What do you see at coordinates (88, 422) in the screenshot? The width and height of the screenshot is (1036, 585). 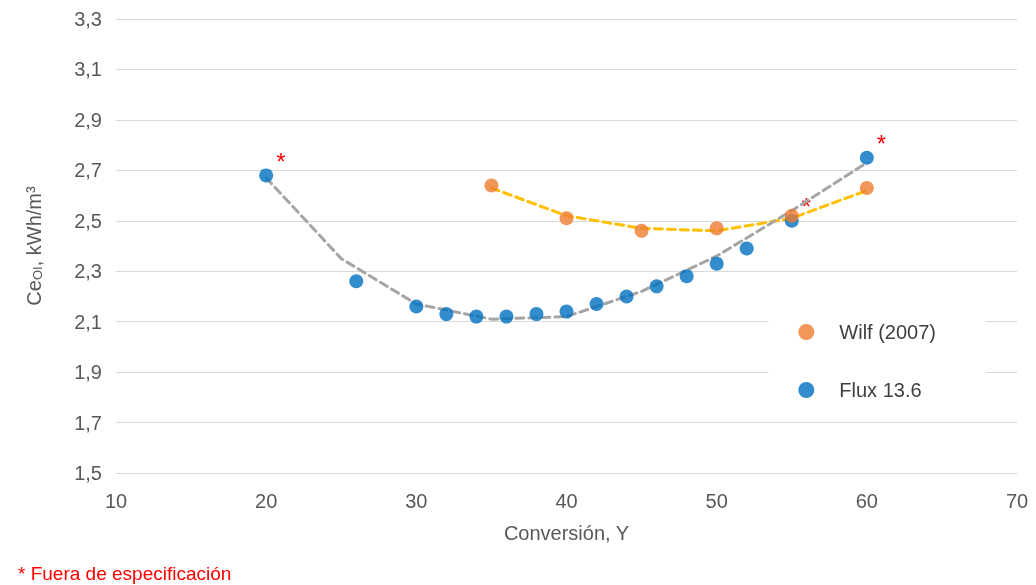 I see `y-tick-label: 1,7` at bounding box center [88, 422].